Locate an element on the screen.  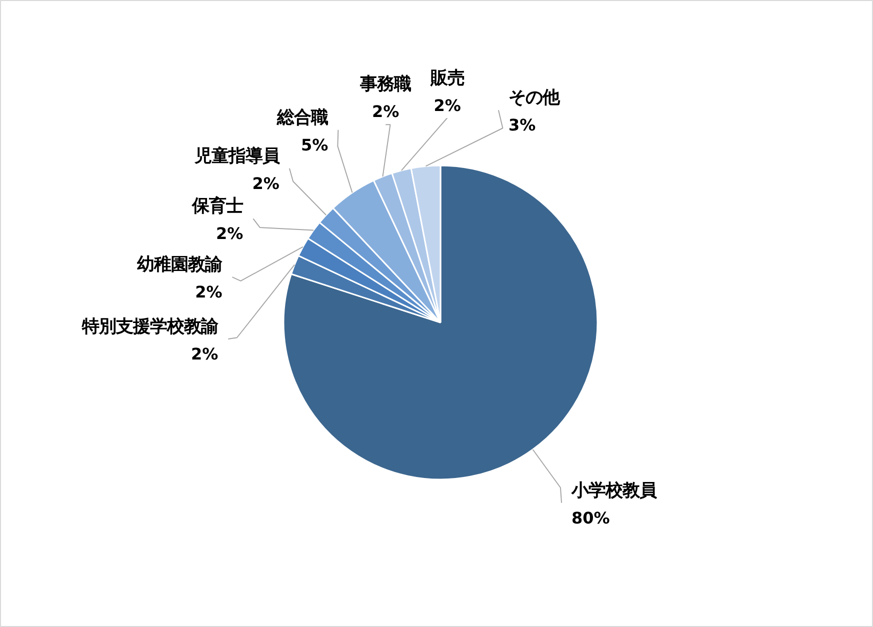
slice-label: 保育士 is located at coordinates (217, 206).